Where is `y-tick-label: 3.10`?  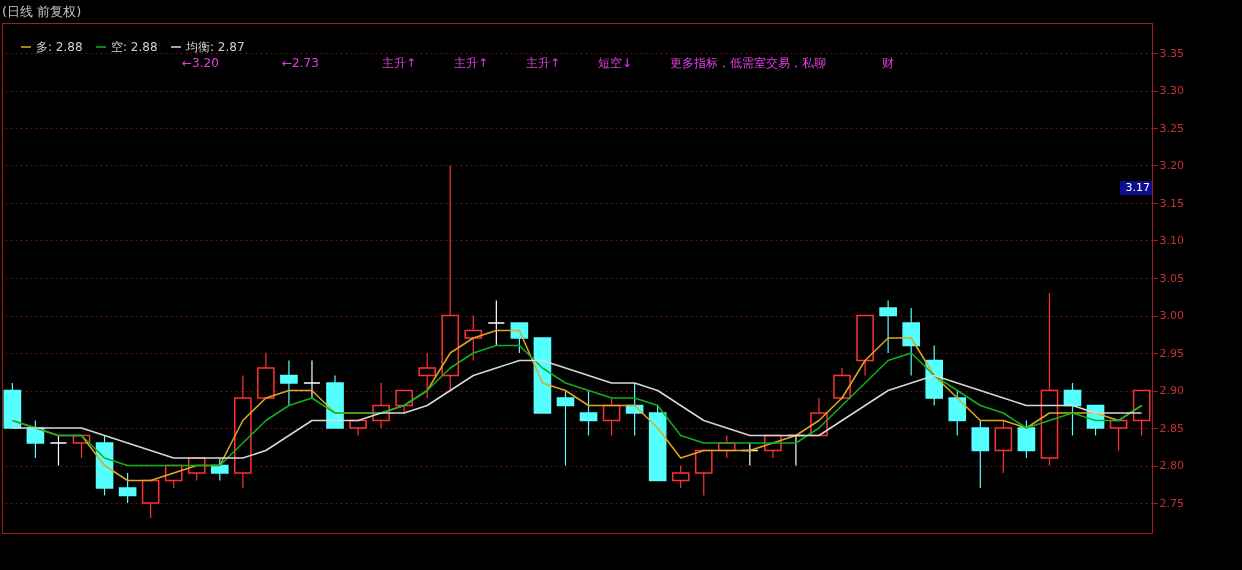 y-tick-label: 3.10 is located at coordinates (1171, 240).